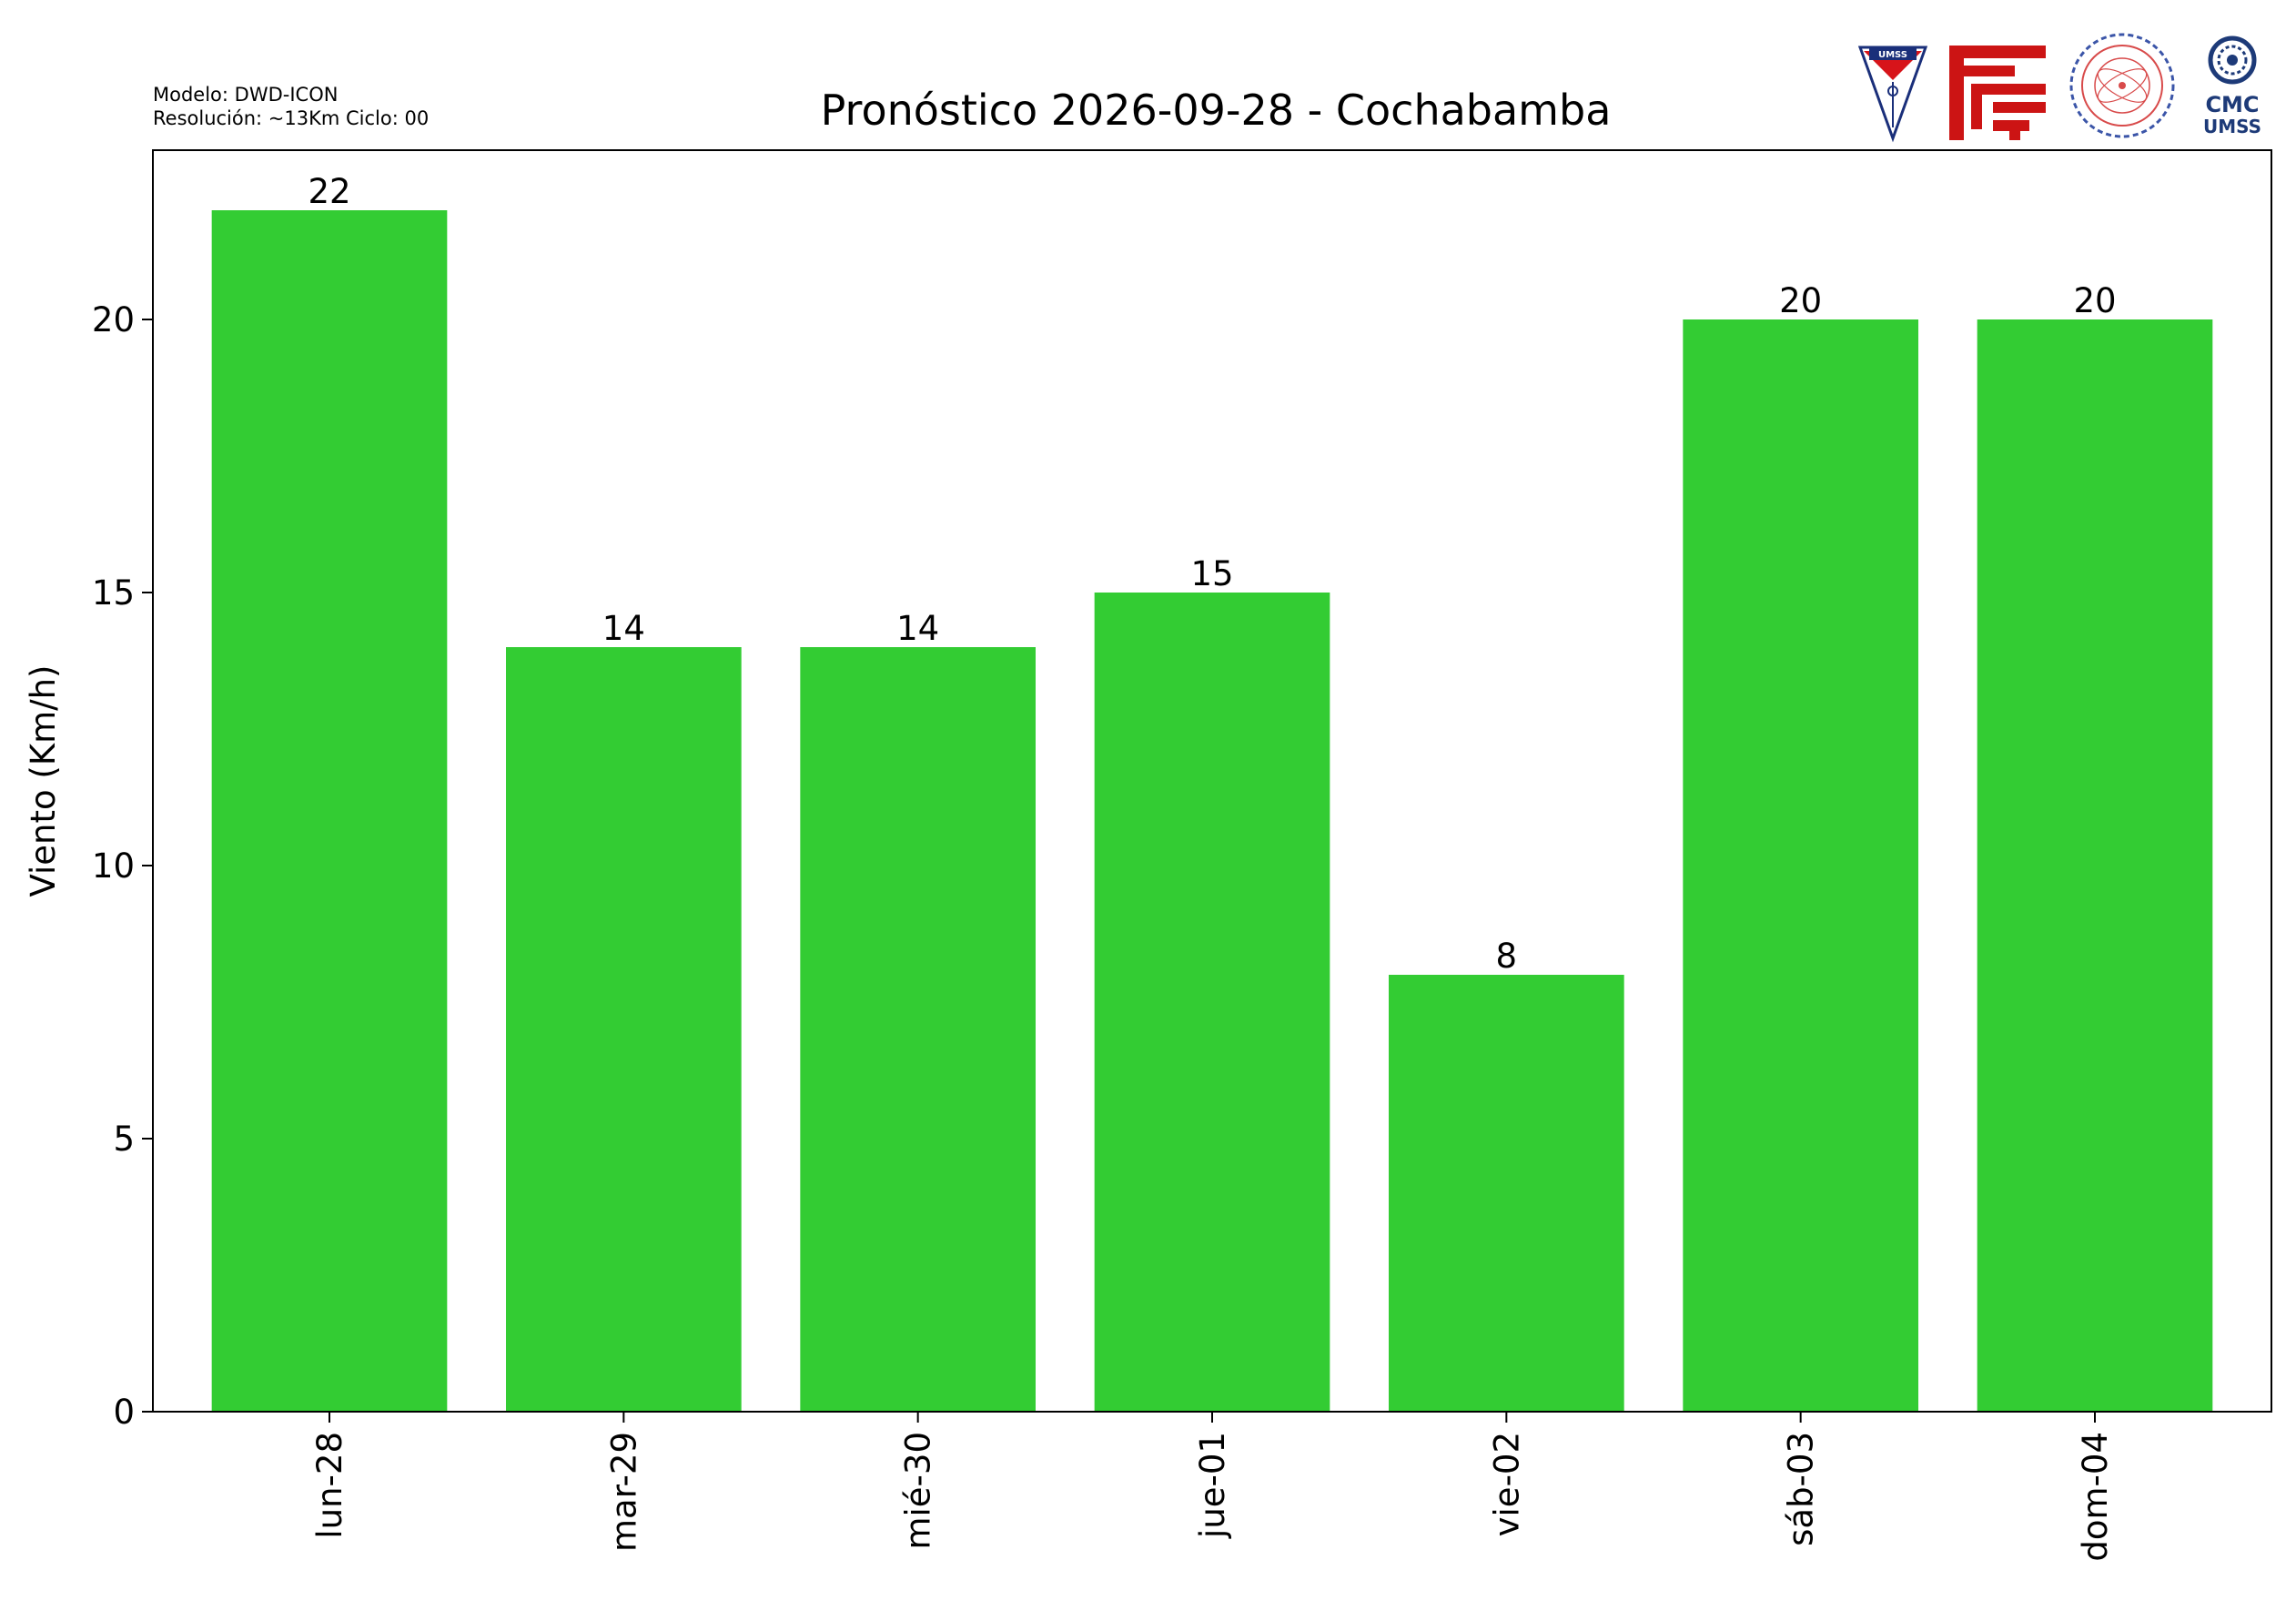 This screenshot has height=1611, width=2296. What do you see at coordinates (114, 593) in the screenshot?
I see `y-tick-label: 15` at bounding box center [114, 593].